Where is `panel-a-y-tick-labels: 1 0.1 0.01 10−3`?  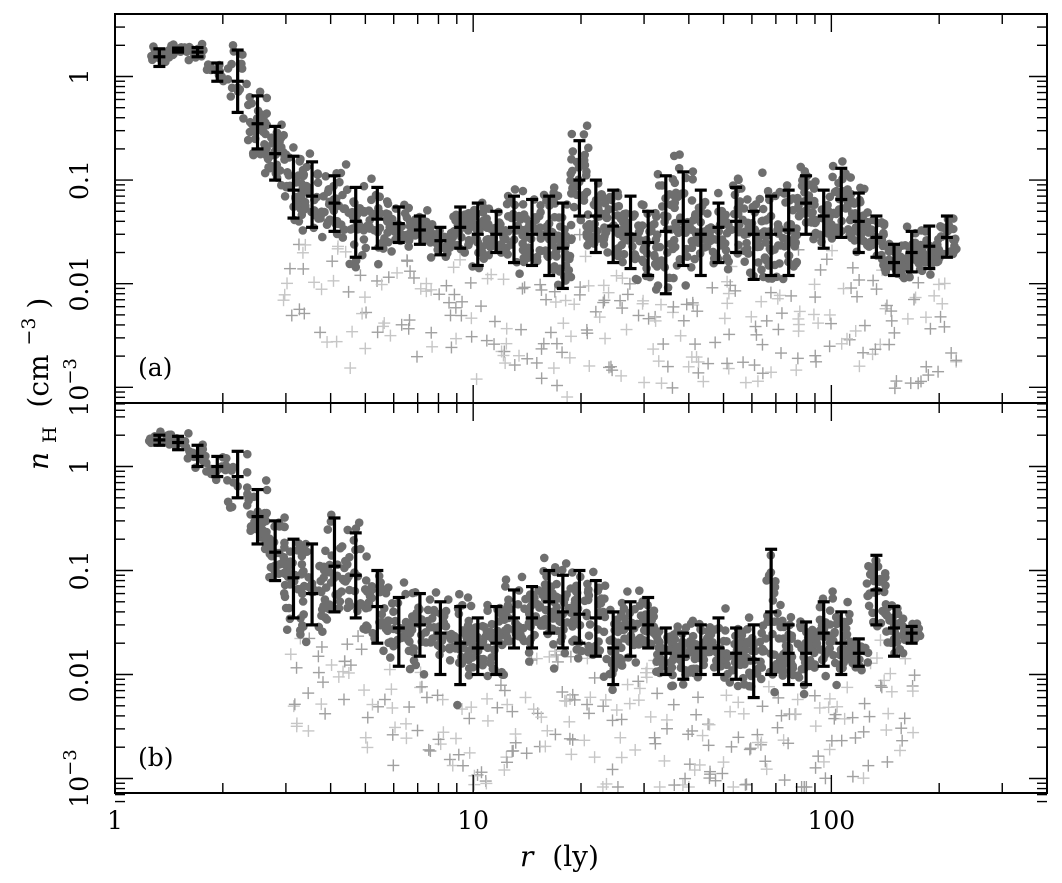 panel-a-y-tick-labels: 1 0.1 0.01 10−3 is located at coordinates (77, 243).